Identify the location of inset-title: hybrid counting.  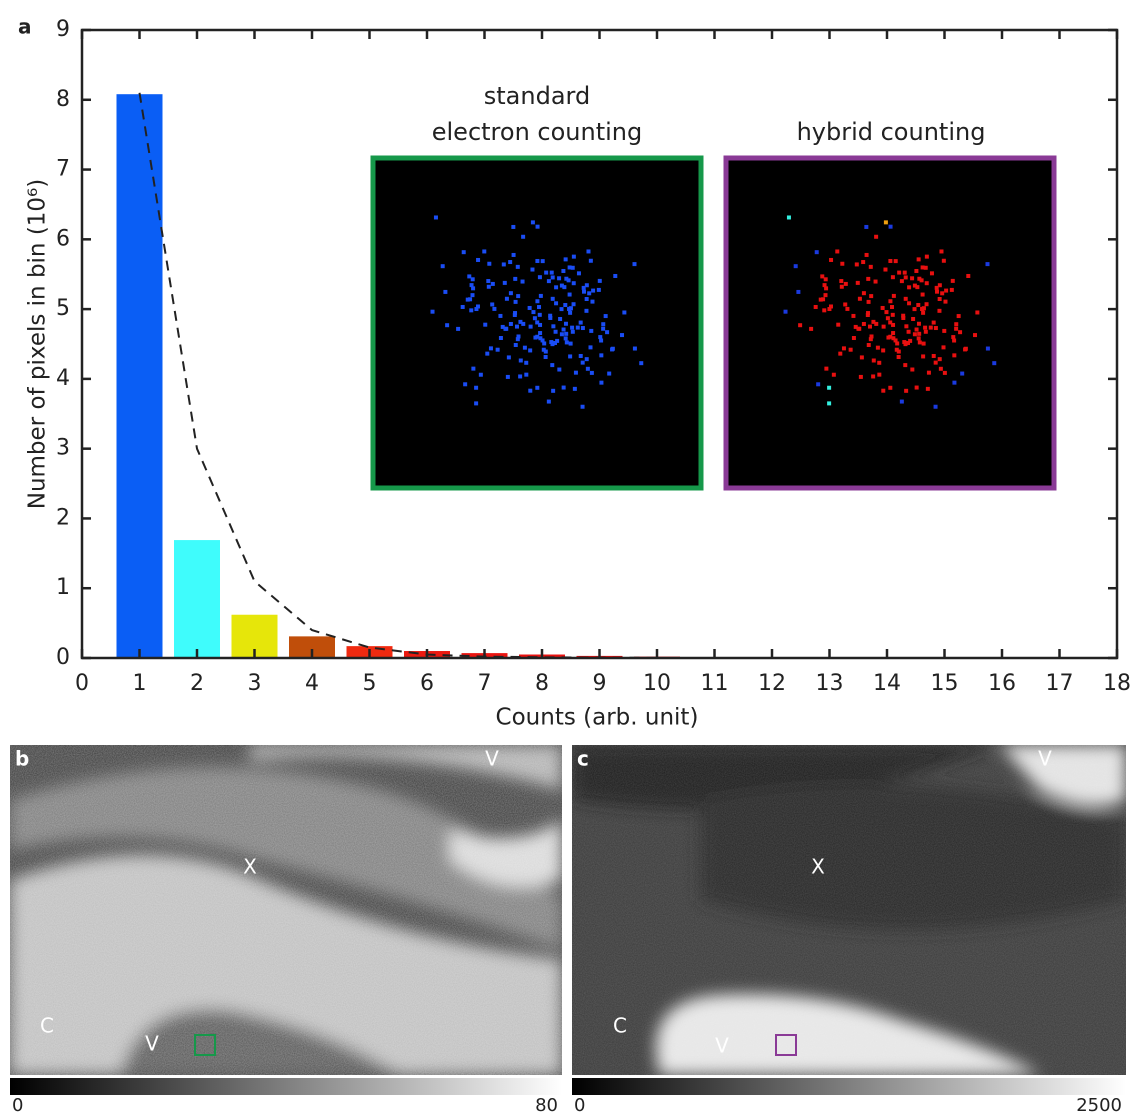
(891, 132).